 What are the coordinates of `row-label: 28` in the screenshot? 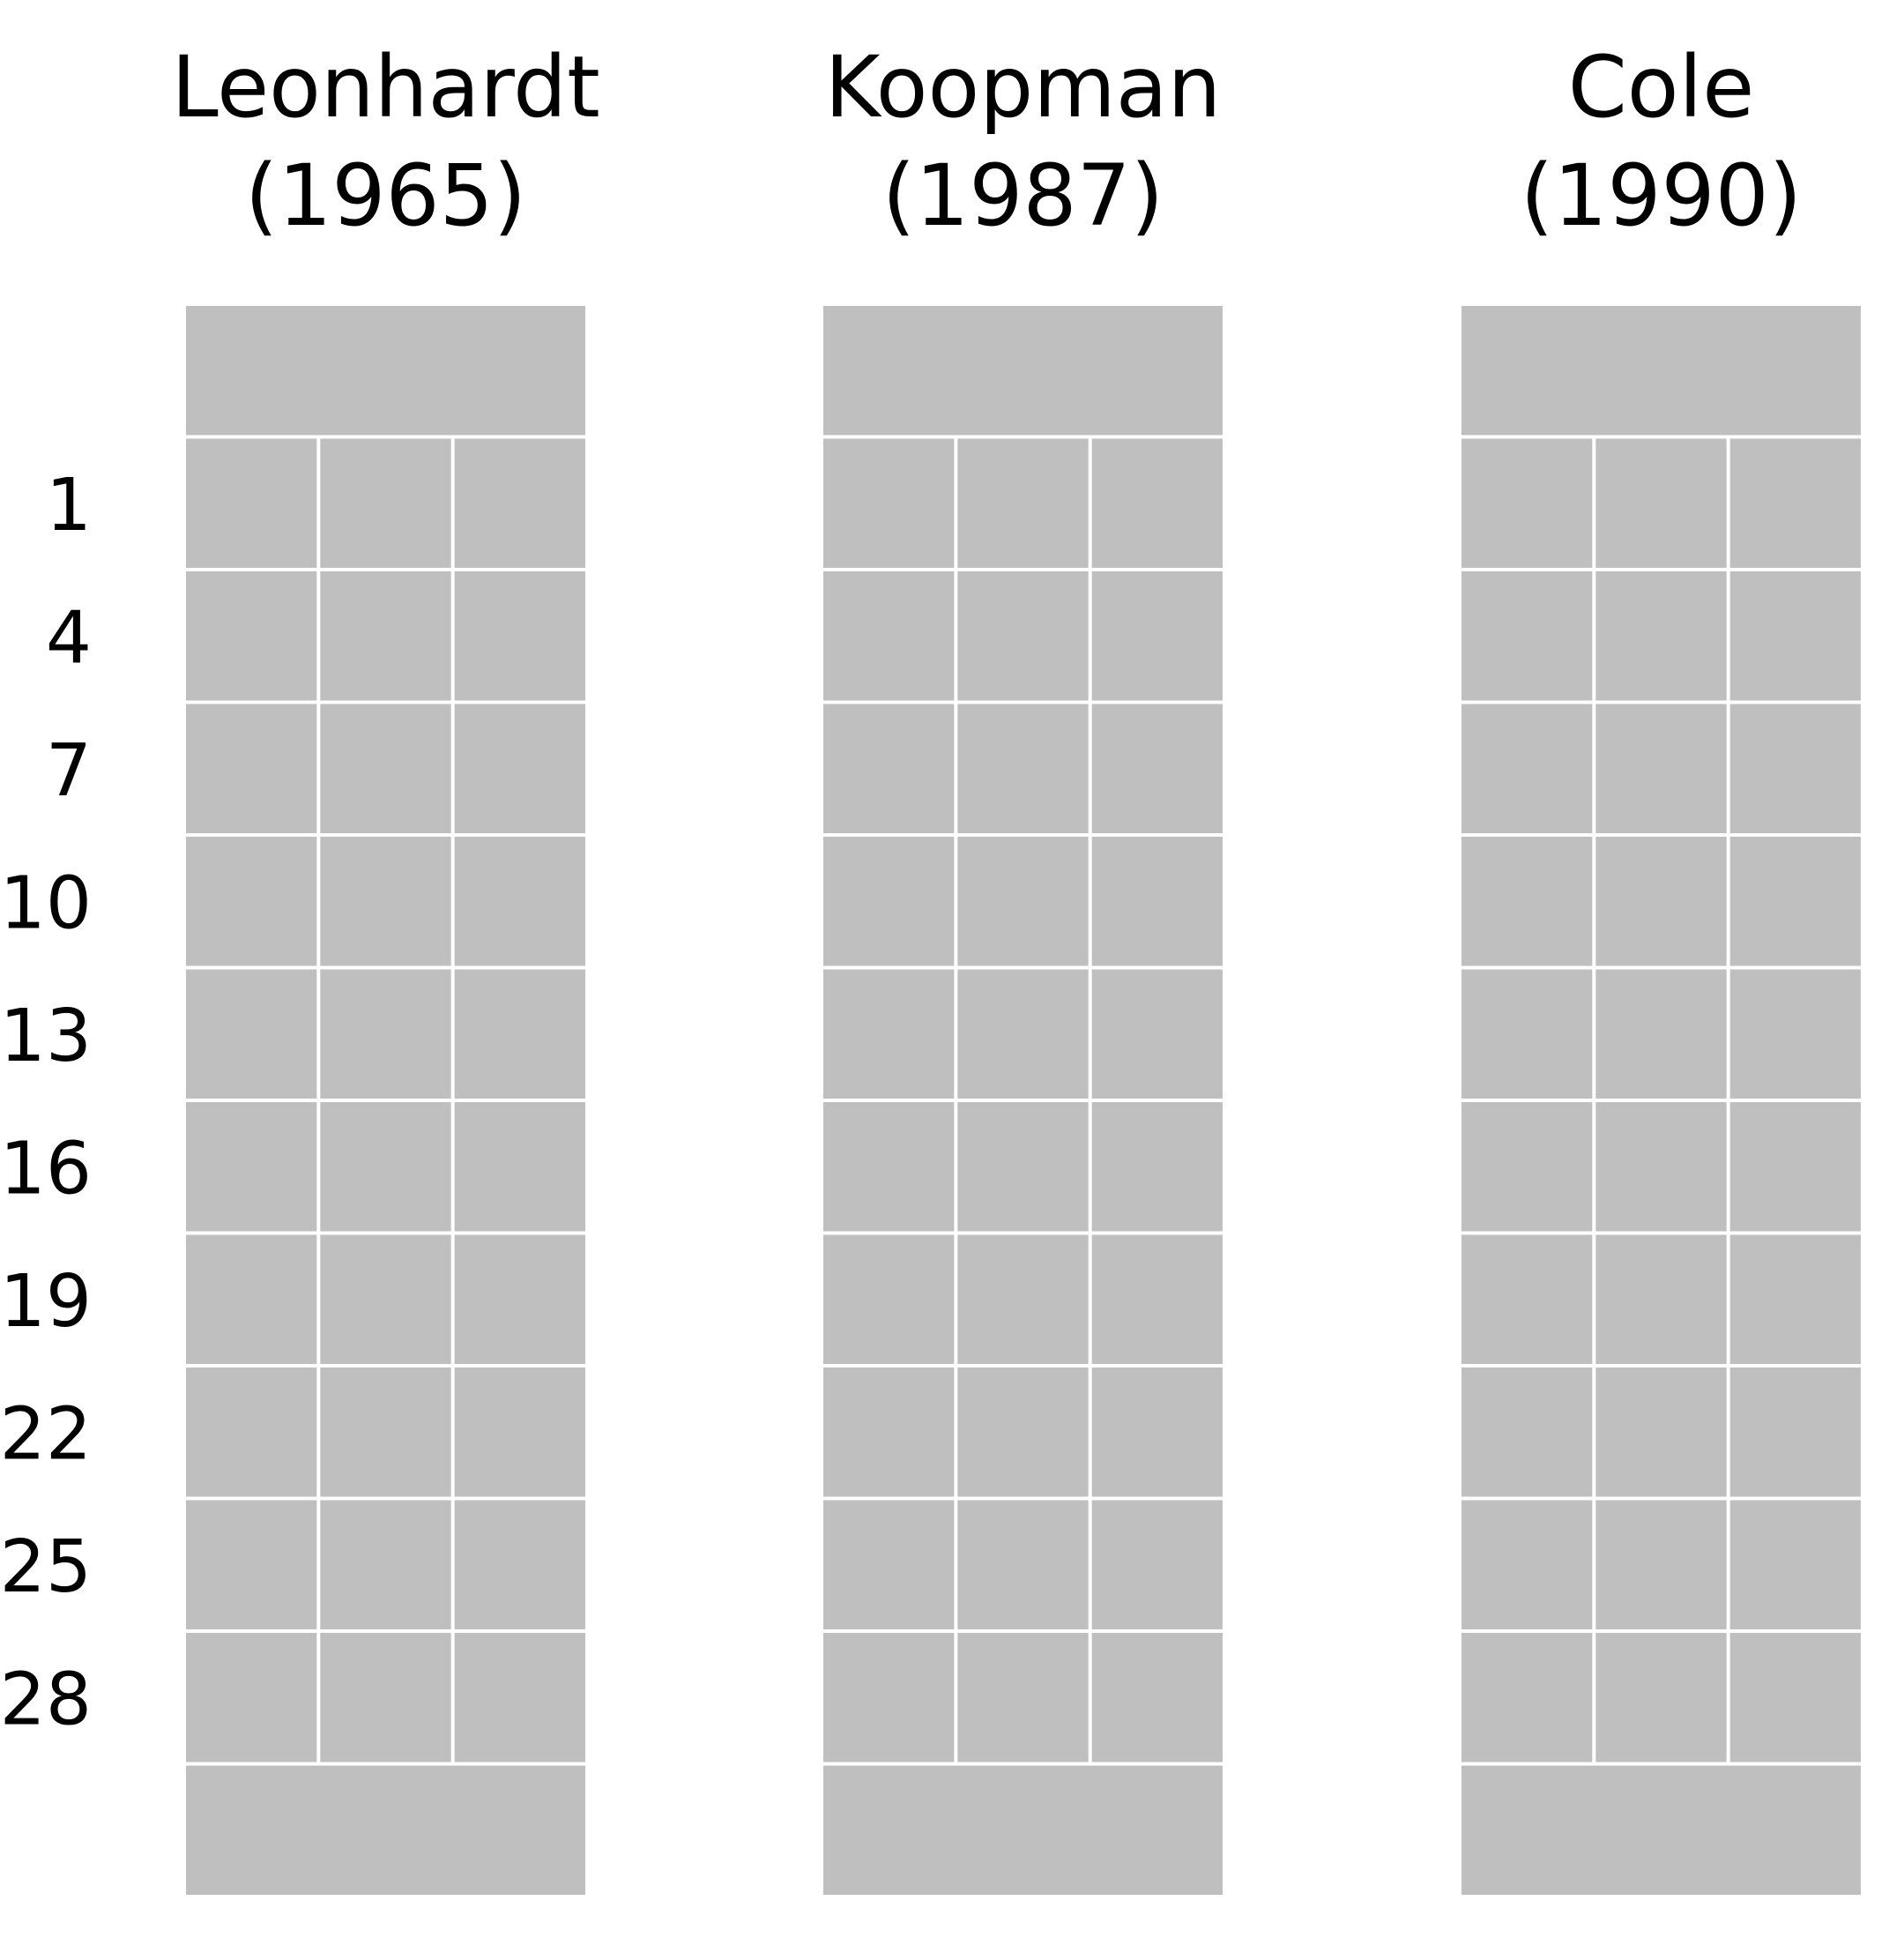 It's located at (46, 1699).